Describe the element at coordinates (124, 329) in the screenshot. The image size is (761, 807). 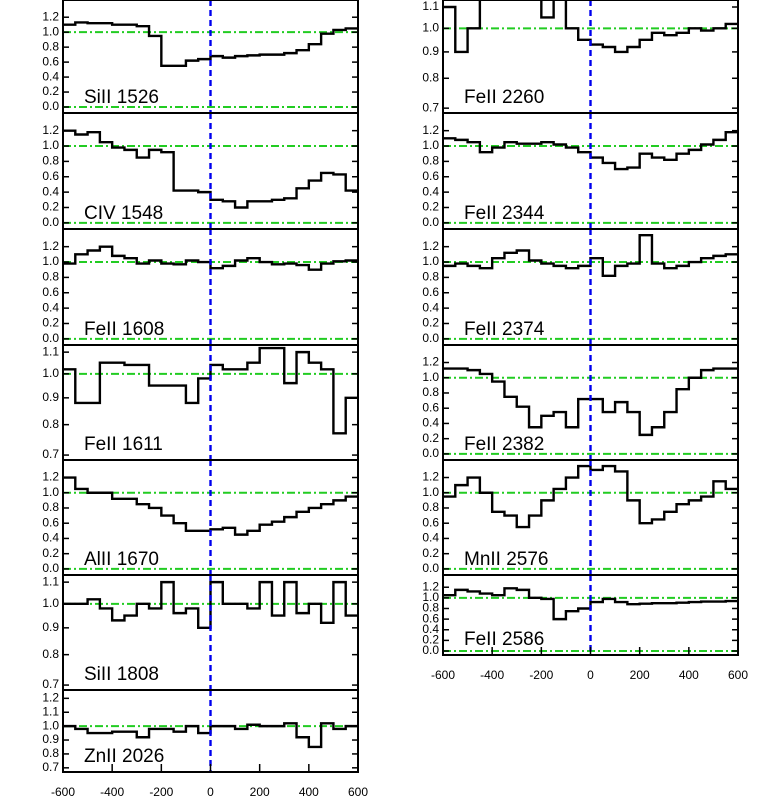
I see `ion-label: FeII 1608` at that location.